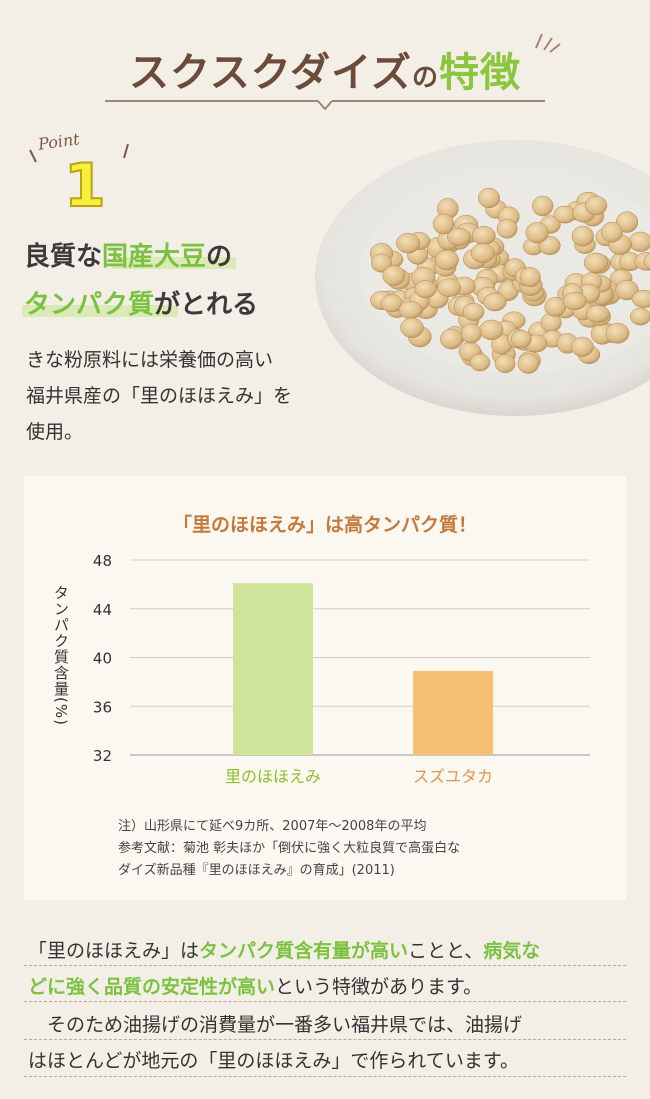 The height and width of the screenshot is (1099, 650). What do you see at coordinates (85, 186) in the screenshot?
I see `point-number: 1` at bounding box center [85, 186].